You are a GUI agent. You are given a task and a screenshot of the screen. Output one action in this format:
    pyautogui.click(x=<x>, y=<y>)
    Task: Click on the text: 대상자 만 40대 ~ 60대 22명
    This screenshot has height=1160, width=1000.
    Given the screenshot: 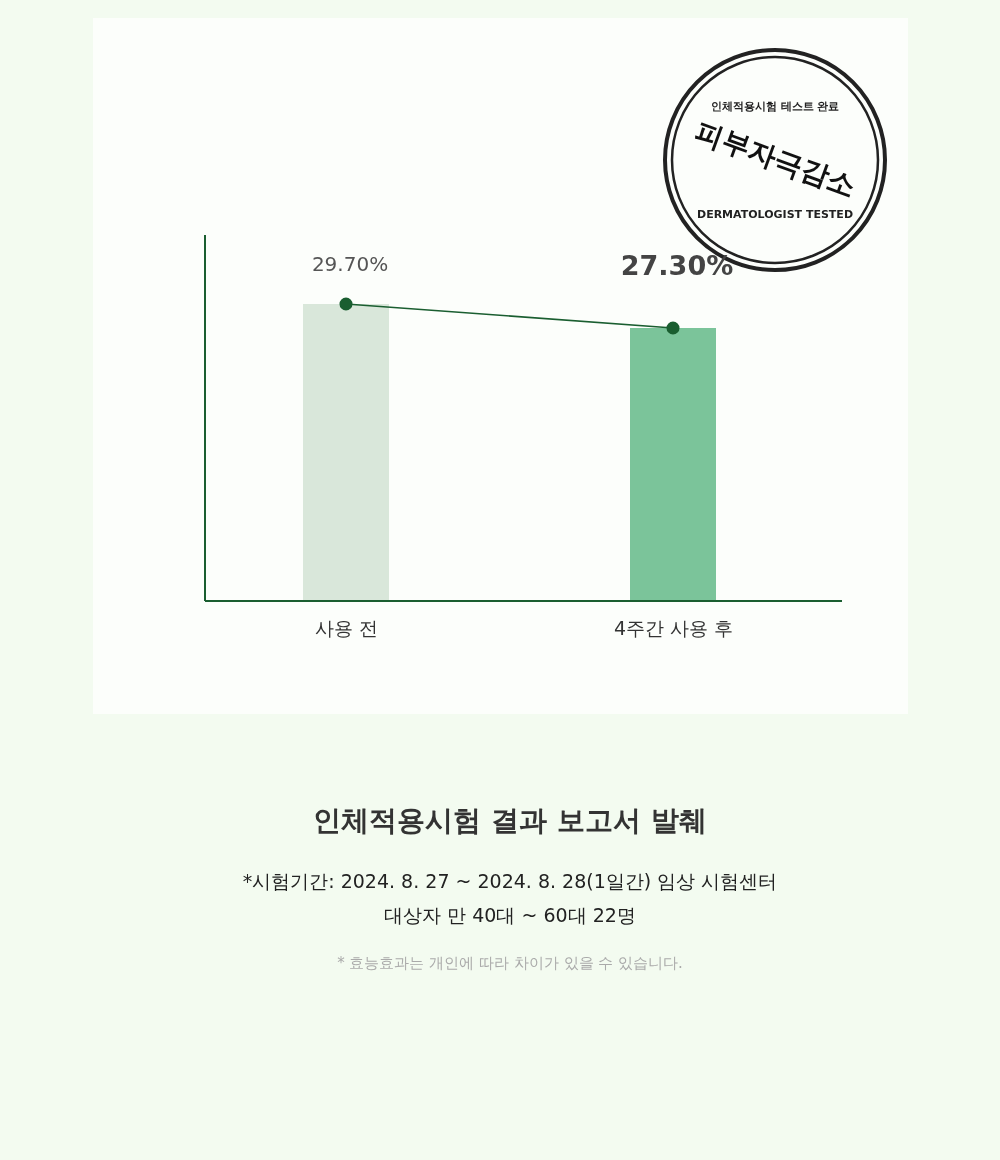 What is the action you would take?
    pyautogui.click(x=510, y=915)
    